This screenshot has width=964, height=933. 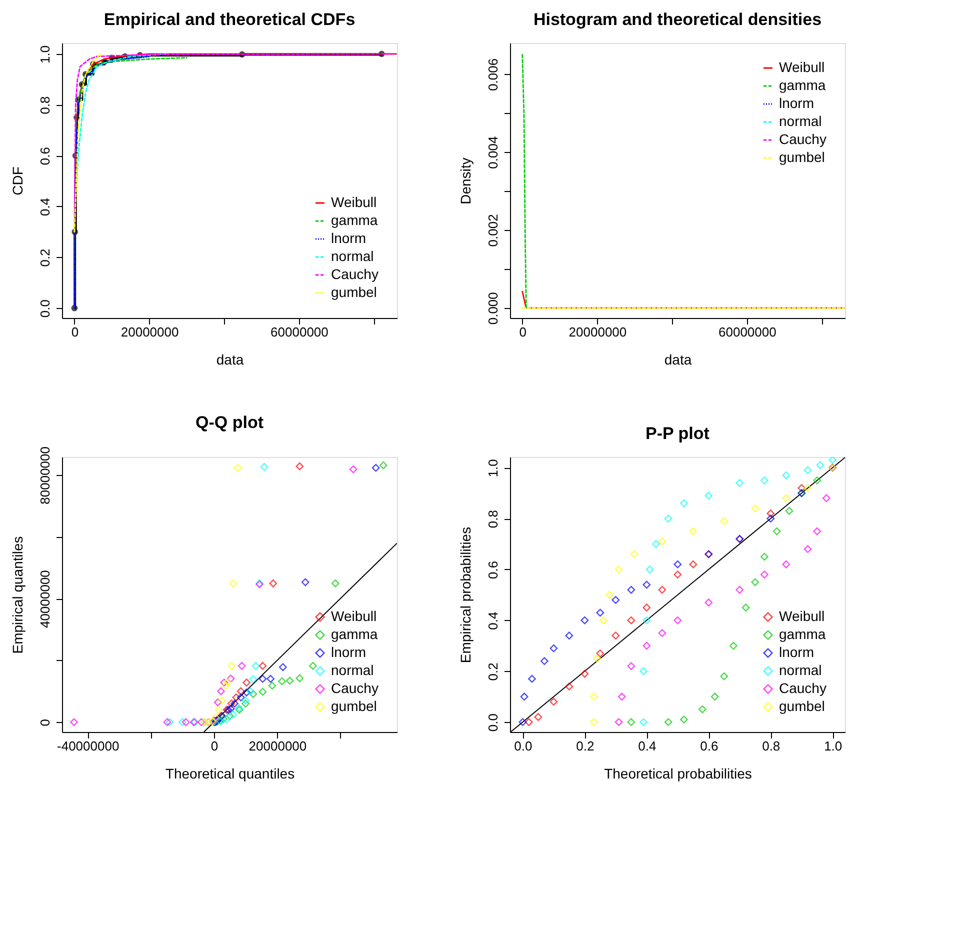 I want to click on y-axis-title: CDF, so click(x=18, y=181).